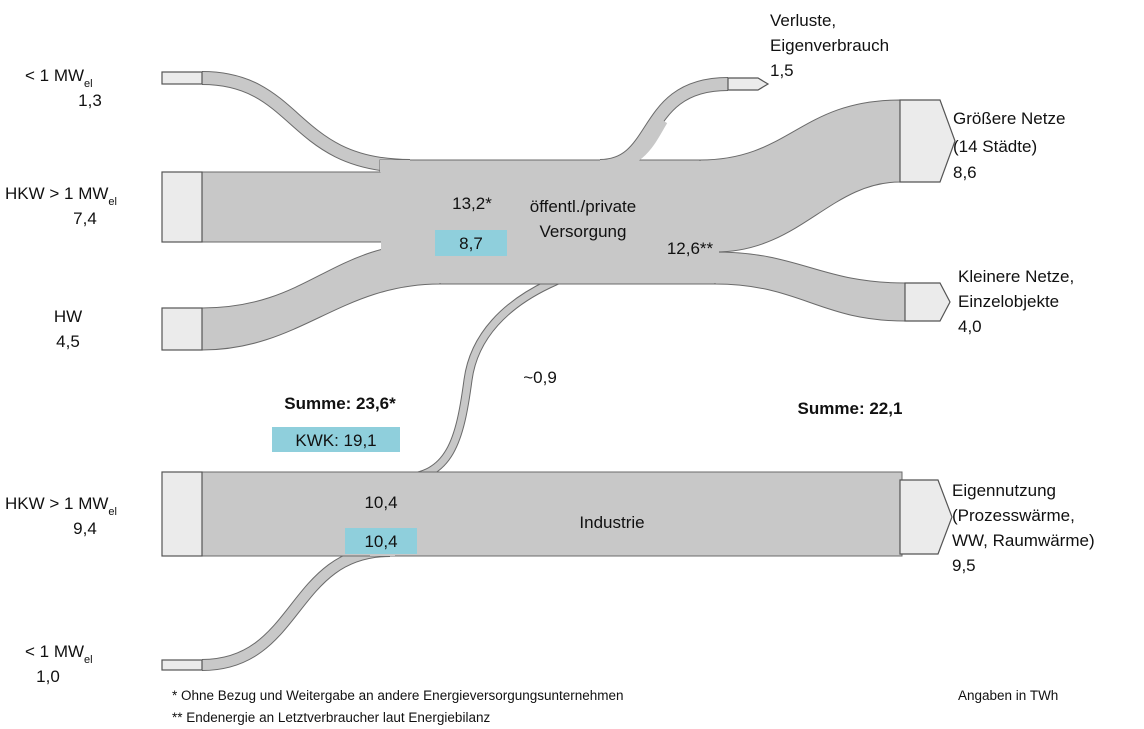 Image resolution: width=1144 pixels, height=729 pixels. I want to click on hub-name: öffentl./private, so click(583, 206).